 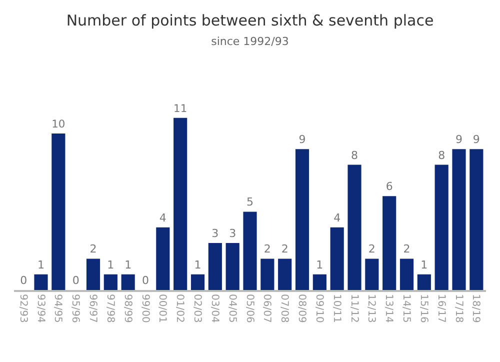 I want to click on x-tick-label: 06/07, so click(x=266, y=308).